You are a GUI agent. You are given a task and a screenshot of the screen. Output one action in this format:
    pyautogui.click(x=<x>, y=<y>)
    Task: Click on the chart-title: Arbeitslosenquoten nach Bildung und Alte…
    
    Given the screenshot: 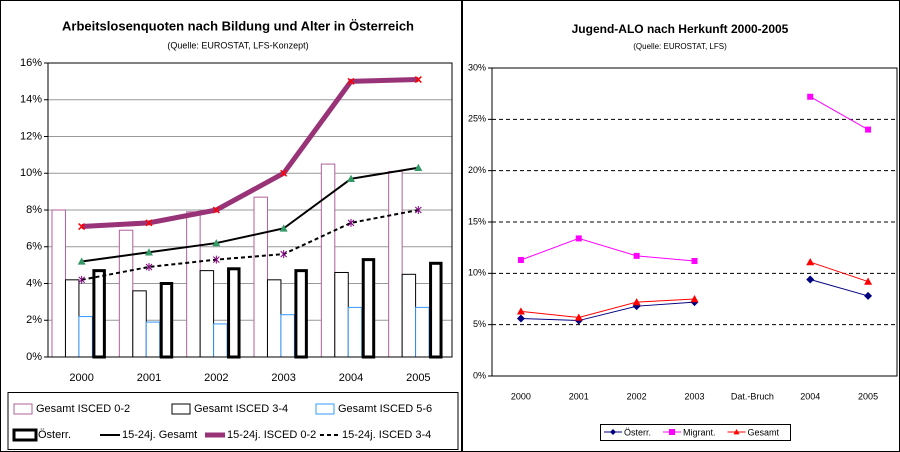 What is the action you would take?
    pyautogui.click(x=238, y=25)
    